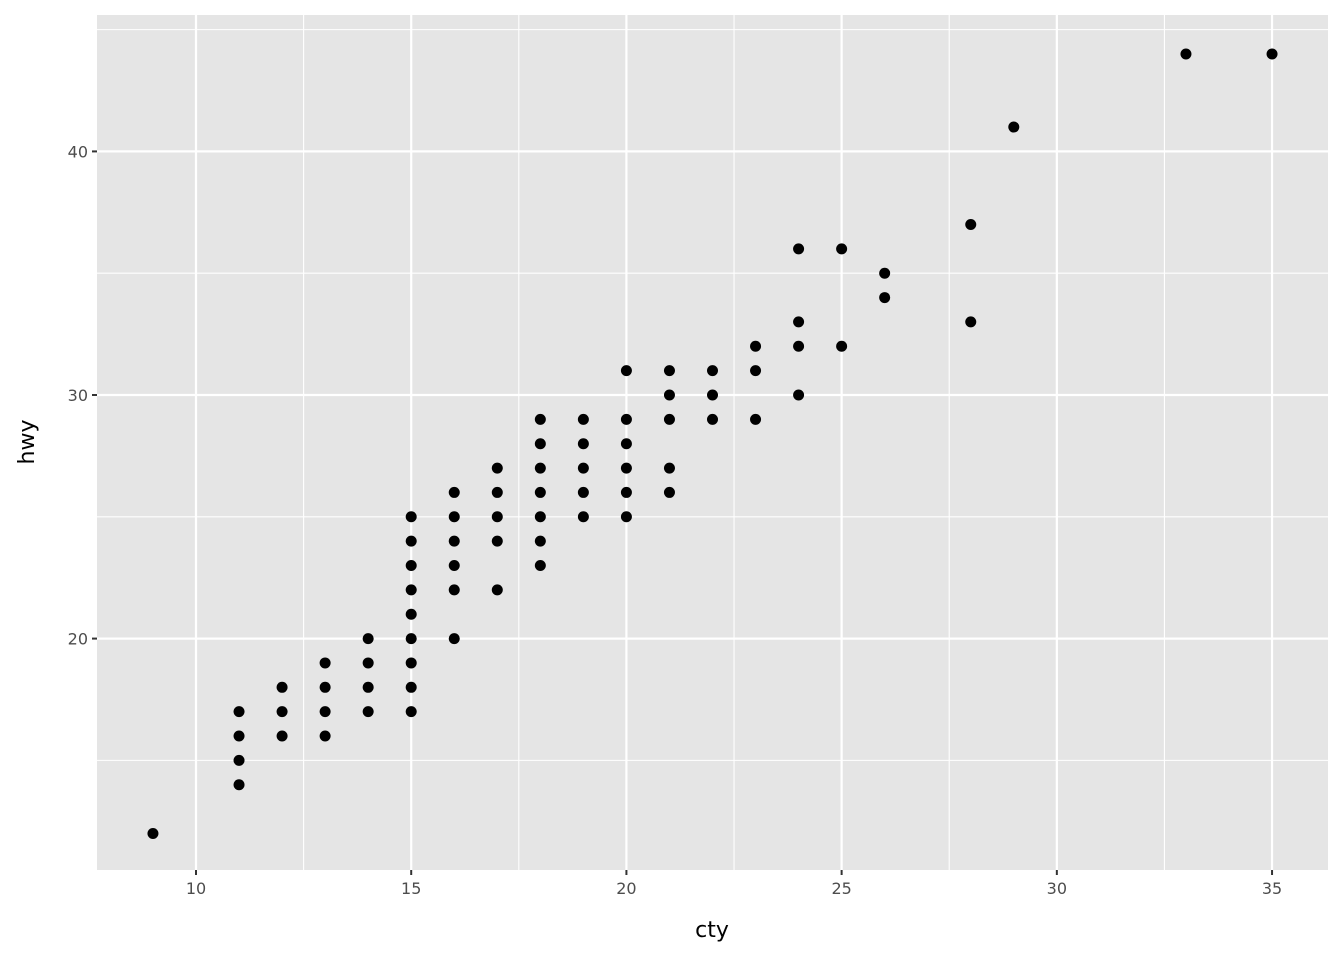 The width and height of the screenshot is (1344, 960). Describe the element at coordinates (27, 442) in the screenshot. I see `y-axis-title: hwy` at that location.